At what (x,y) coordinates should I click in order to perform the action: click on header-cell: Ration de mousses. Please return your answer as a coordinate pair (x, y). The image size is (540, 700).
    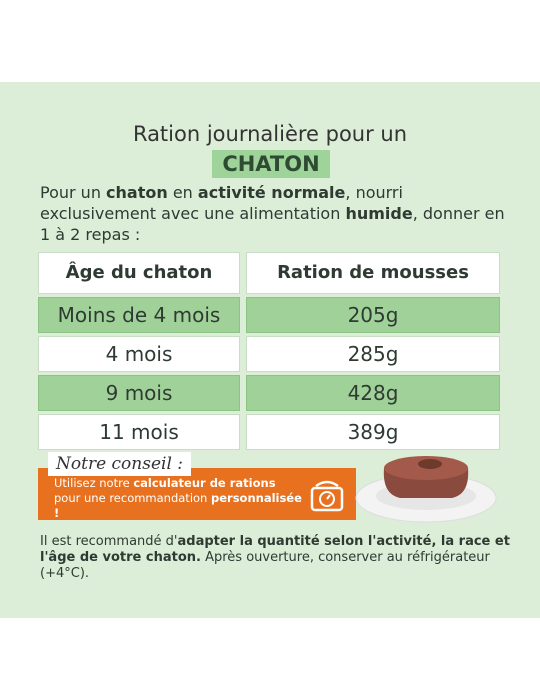
    Looking at the image, I should click on (373, 273).